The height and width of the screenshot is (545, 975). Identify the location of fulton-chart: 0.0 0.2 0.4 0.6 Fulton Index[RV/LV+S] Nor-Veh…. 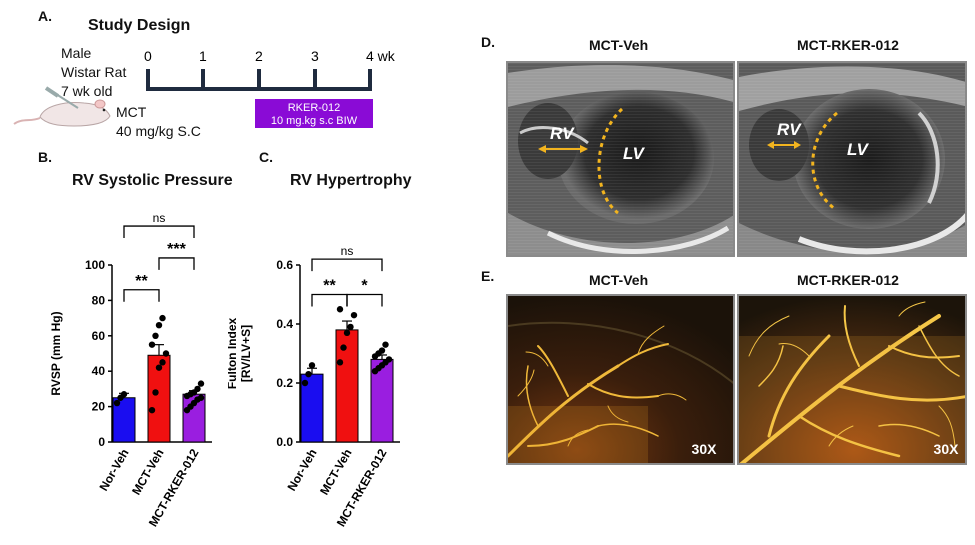
(314, 386).